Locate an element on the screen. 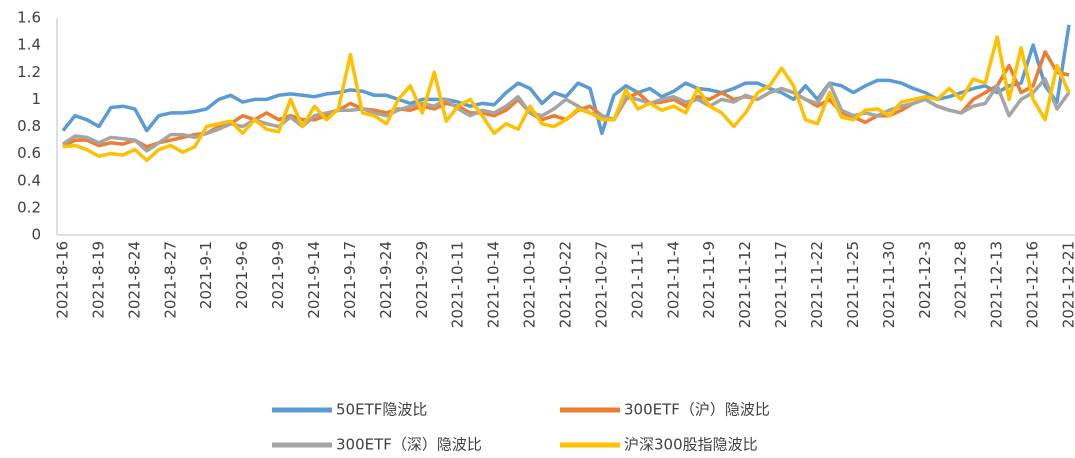 This screenshot has width=1075, height=458. x-tick-label: 2021-9-1 is located at coordinates (206, 275).